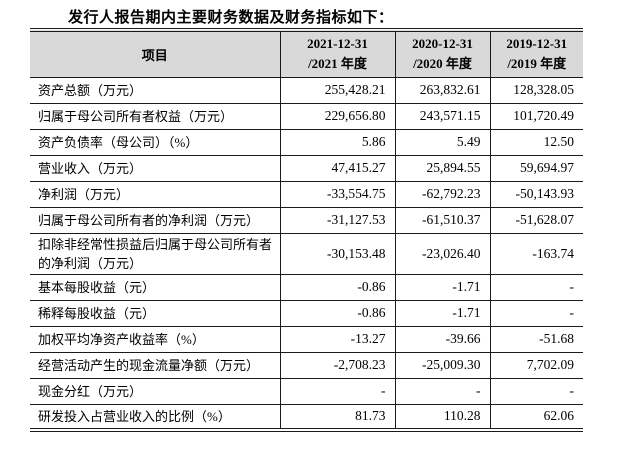 The width and height of the screenshot is (640, 451). What do you see at coordinates (337, 365) in the screenshot?
I see `row-value-cell: -2,708.23` at bounding box center [337, 365].